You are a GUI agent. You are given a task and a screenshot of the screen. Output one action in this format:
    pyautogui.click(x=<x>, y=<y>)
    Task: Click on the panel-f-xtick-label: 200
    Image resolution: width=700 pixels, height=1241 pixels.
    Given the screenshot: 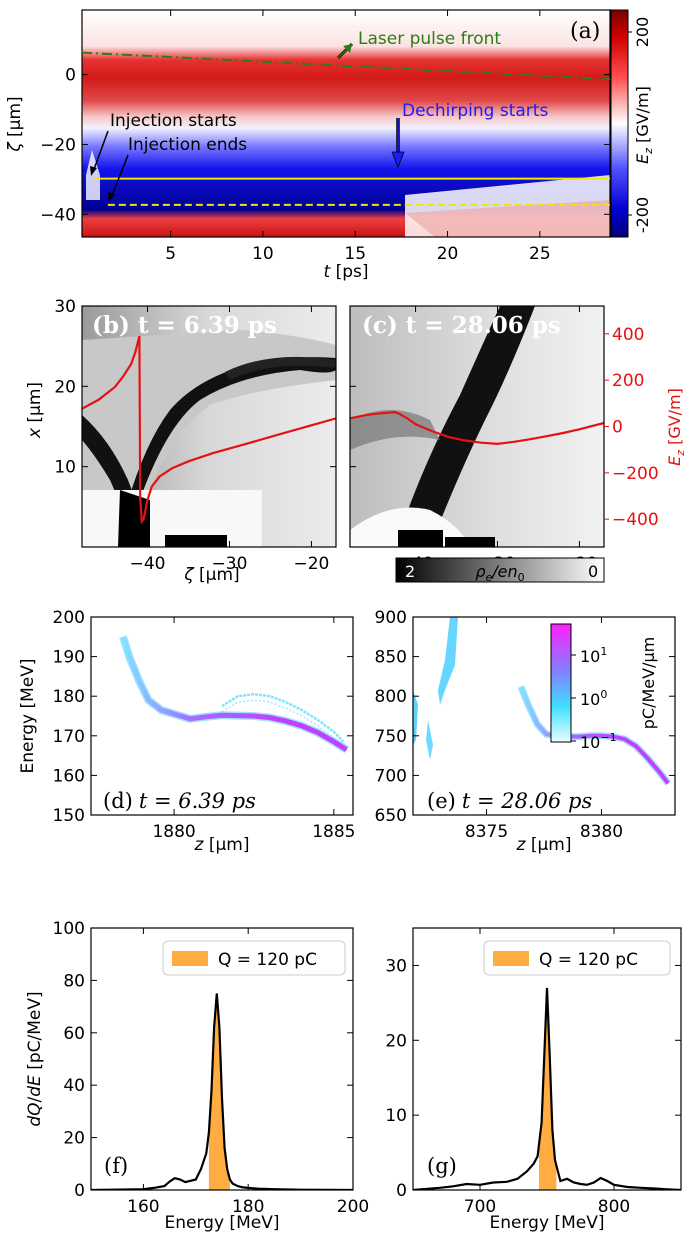 What is the action you would take?
    pyautogui.click(x=353, y=1207)
    